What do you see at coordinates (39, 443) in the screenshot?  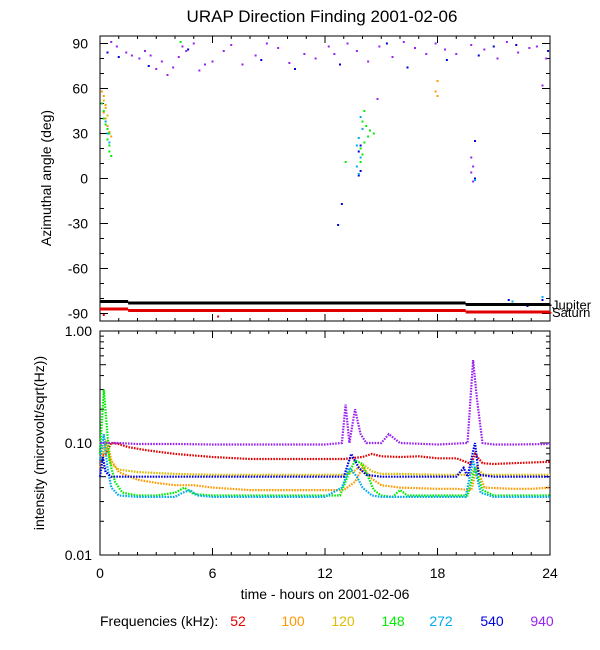 I see `intensity-y-axis-label: intensity (microvolt/sqrt(Hz))` at bounding box center [39, 443].